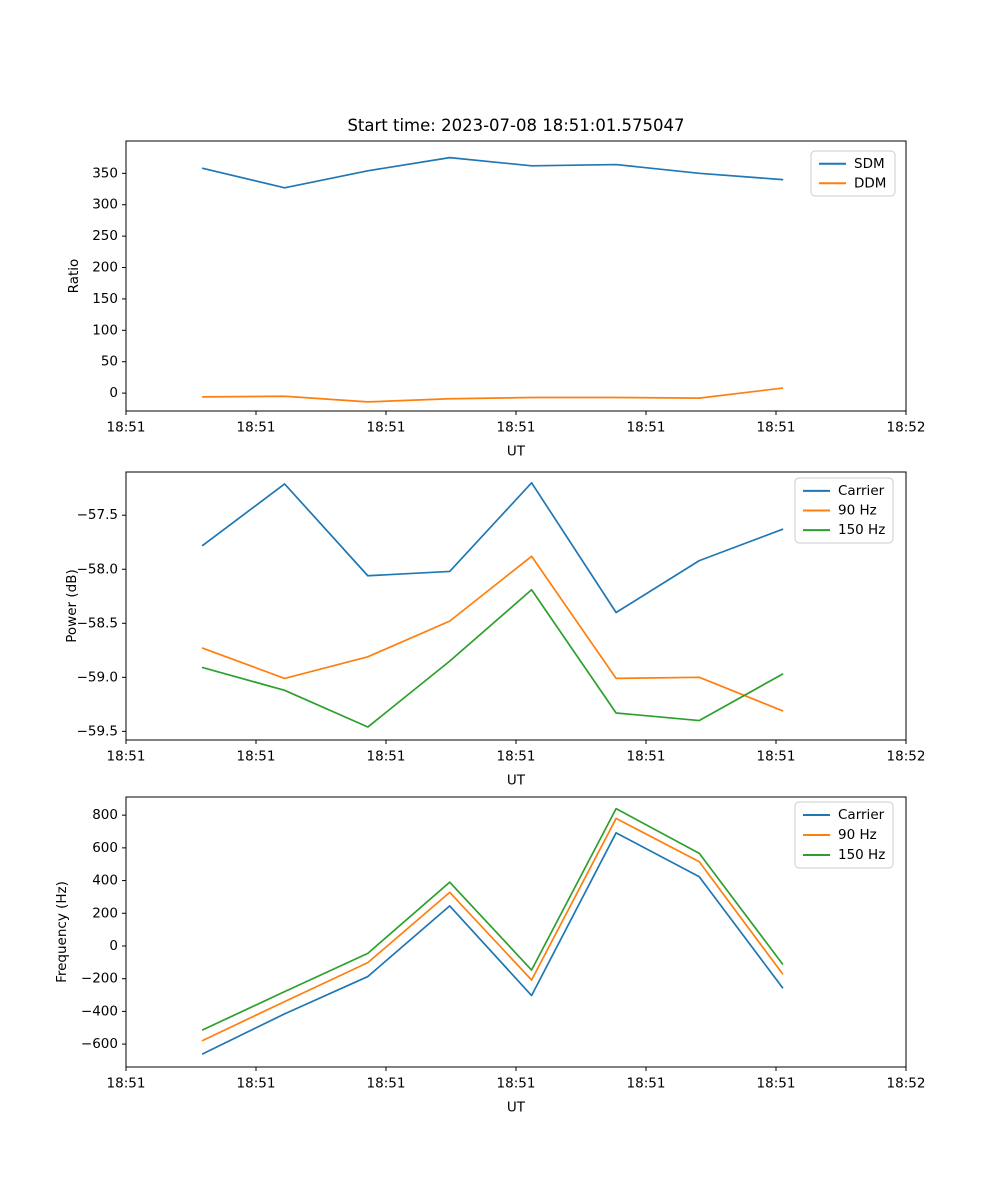  Describe the element at coordinates (97, 515) in the screenshot. I see `y-tick-label: −57.5` at that location.